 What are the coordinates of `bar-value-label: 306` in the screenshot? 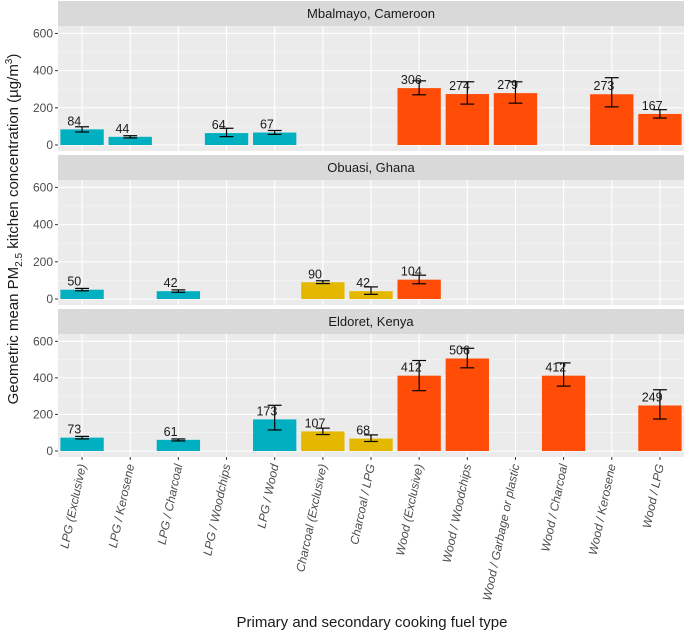 It's located at (411, 80).